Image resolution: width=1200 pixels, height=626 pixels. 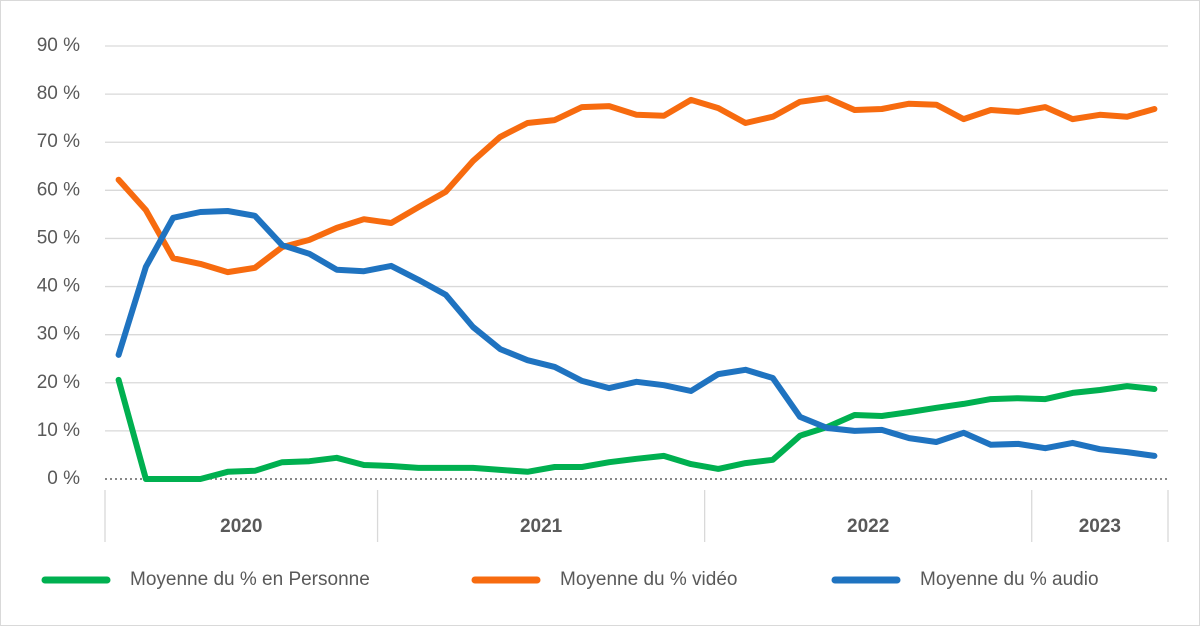 I want to click on x-group-label: 2022, so click(x=868, y=526).